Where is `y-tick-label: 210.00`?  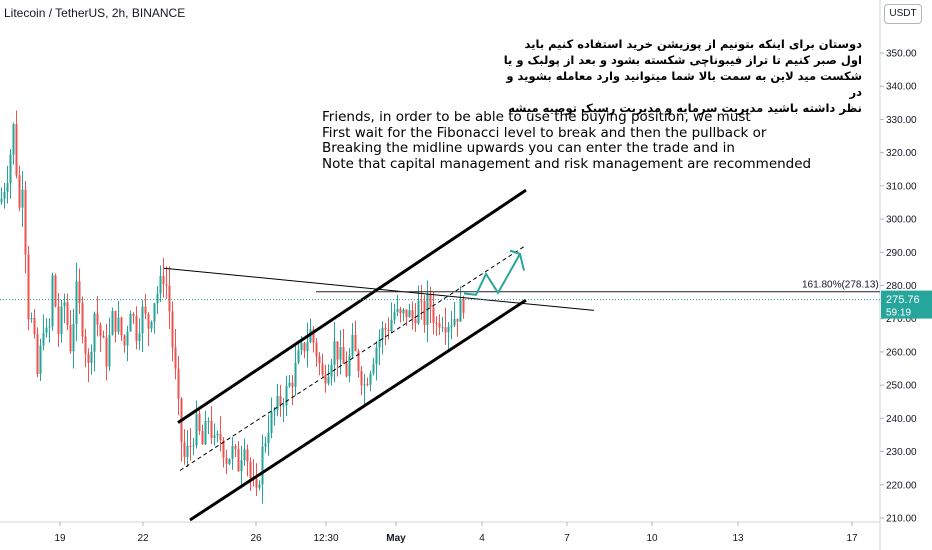
y-tick-label: 210.00 is located at coordinates (901, 519).